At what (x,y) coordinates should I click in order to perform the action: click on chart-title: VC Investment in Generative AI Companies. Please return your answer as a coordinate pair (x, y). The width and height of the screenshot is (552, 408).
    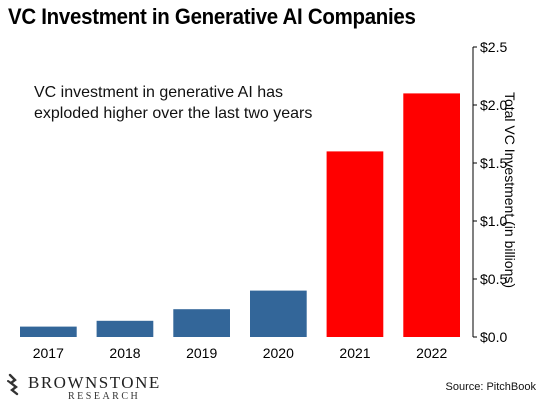
    Looking at the image, I should click on (212, 16).